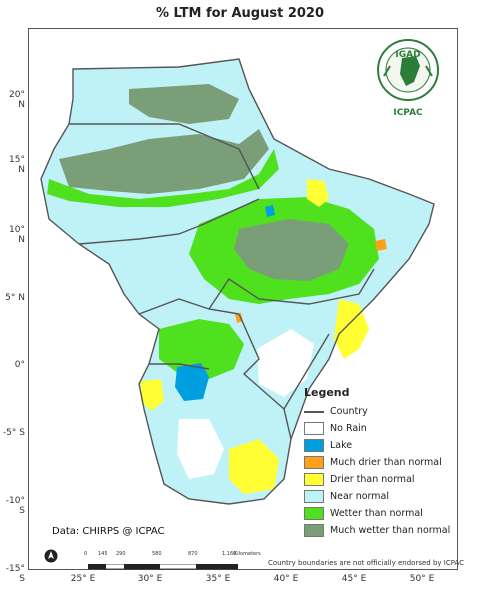  What do you see at coordinates (108, 531) in the screenshot?
I see `data-credit: Data: CHIRPS @ ICPAC` at bounding box center [108, 531].